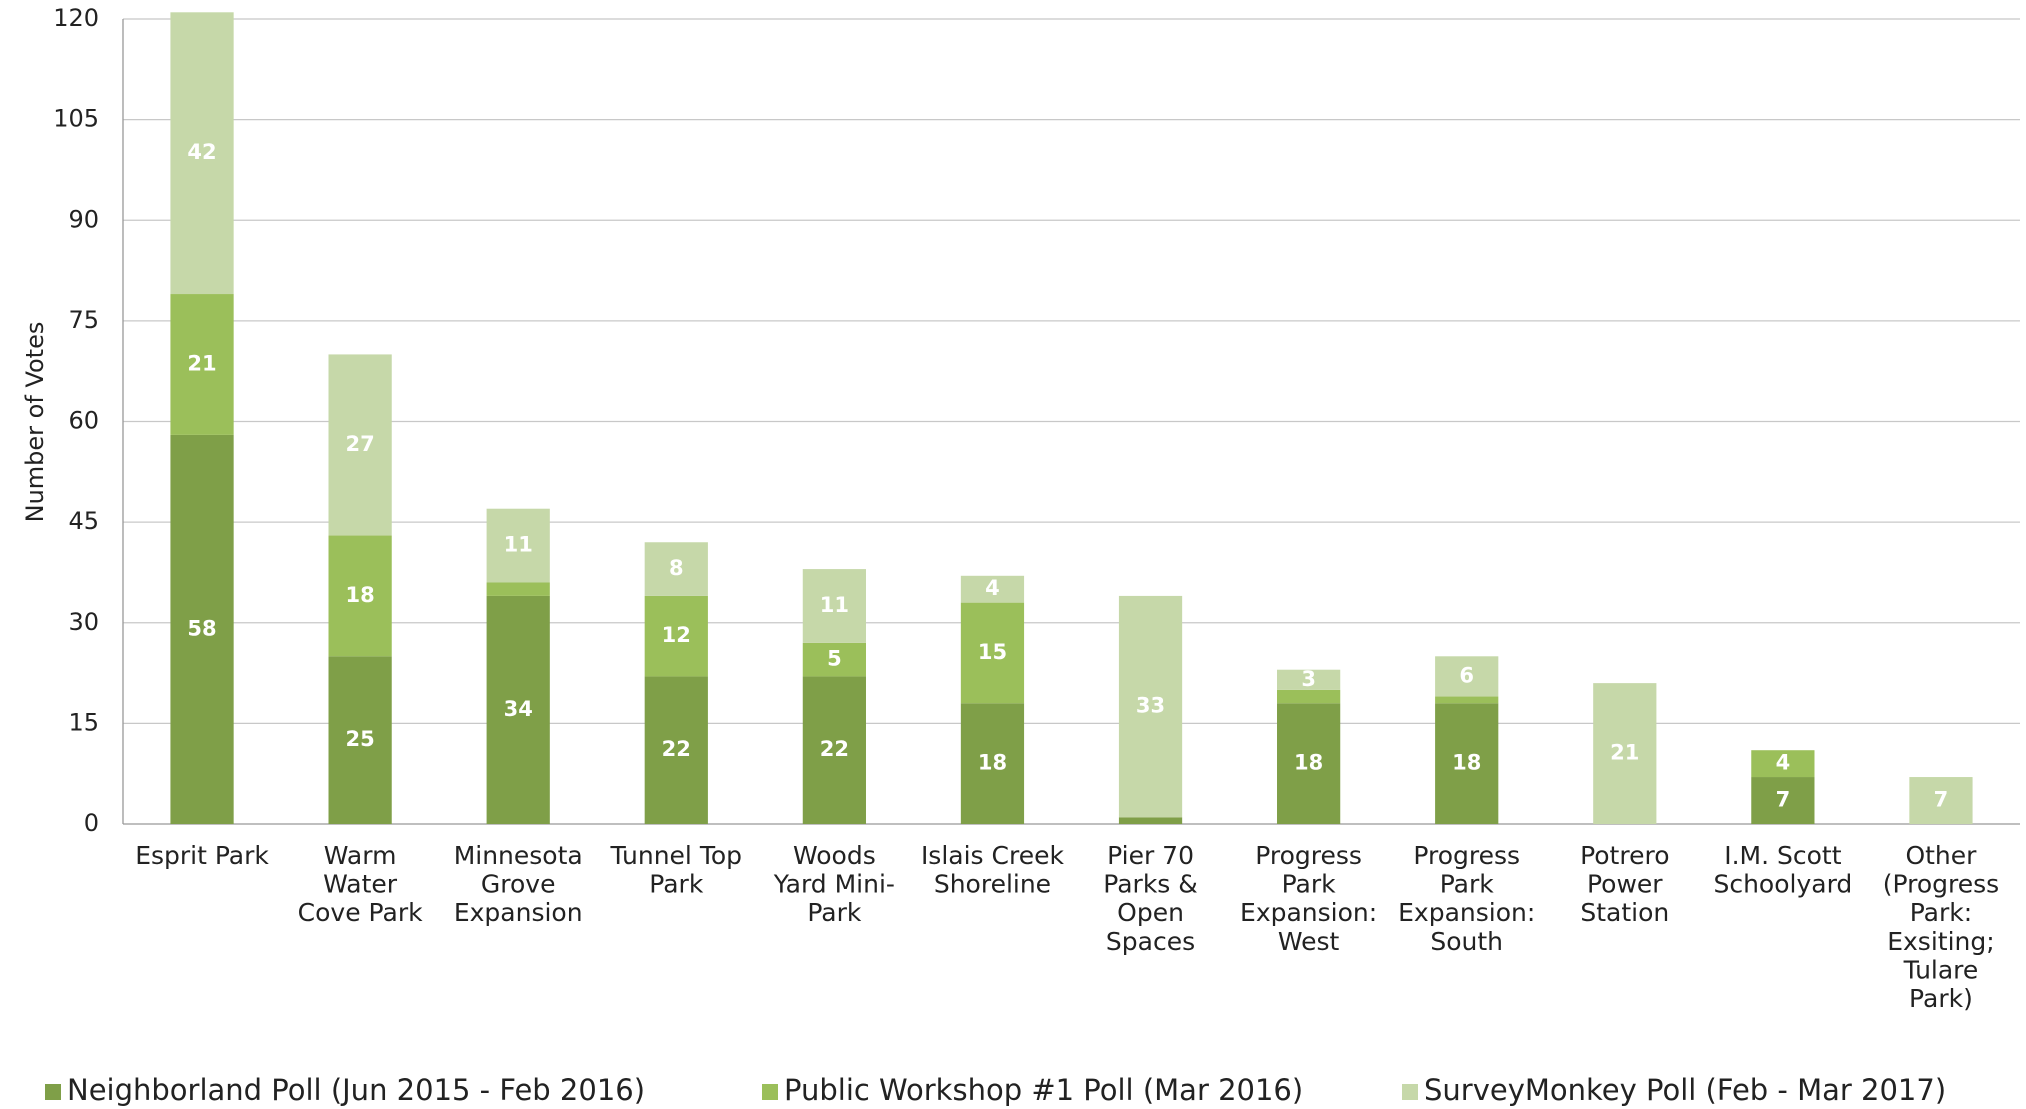 Image resolution: width=2026 pixels, height=1109 pixels. I want to click on value-label: 8, so click(676, 568).